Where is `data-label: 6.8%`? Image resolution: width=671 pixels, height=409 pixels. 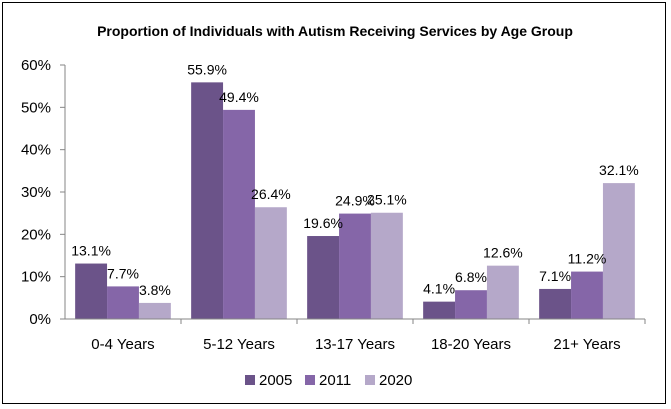 data-label: 6.8% is located at coordinates (471, 277).